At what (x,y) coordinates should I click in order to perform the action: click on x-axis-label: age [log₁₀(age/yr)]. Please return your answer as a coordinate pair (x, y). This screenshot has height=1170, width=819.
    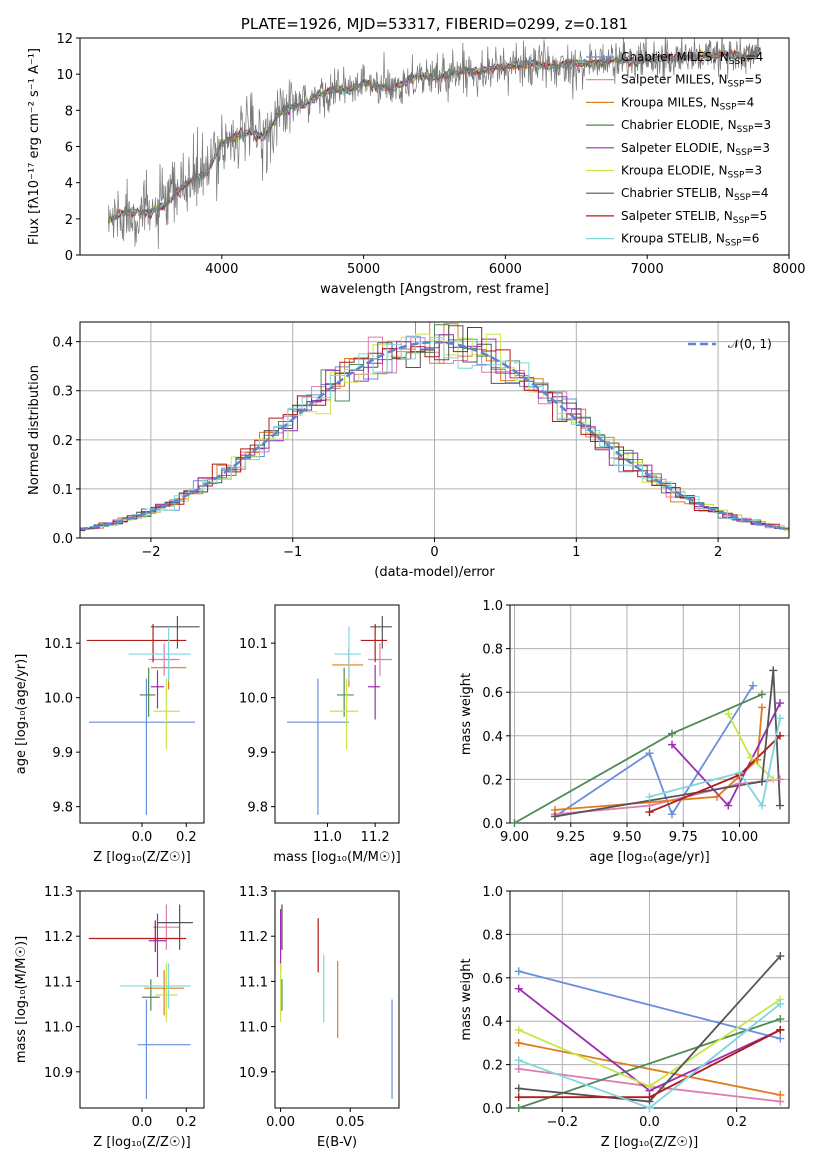
    Looking at the image, I should click on (649, 857).